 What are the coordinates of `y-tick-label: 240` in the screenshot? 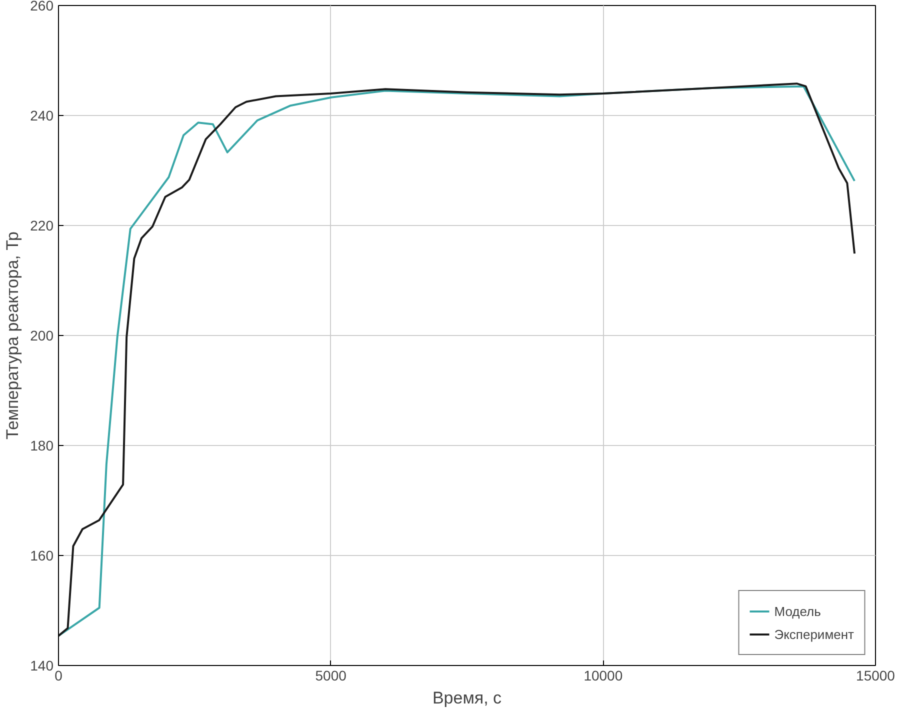 It's located at (42, 116).